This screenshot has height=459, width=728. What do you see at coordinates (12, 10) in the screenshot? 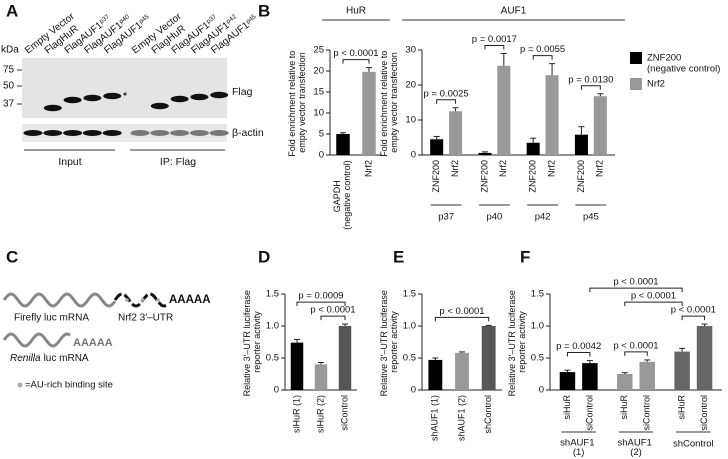
I see `panel-label: A` at bounding box center [12, 10].